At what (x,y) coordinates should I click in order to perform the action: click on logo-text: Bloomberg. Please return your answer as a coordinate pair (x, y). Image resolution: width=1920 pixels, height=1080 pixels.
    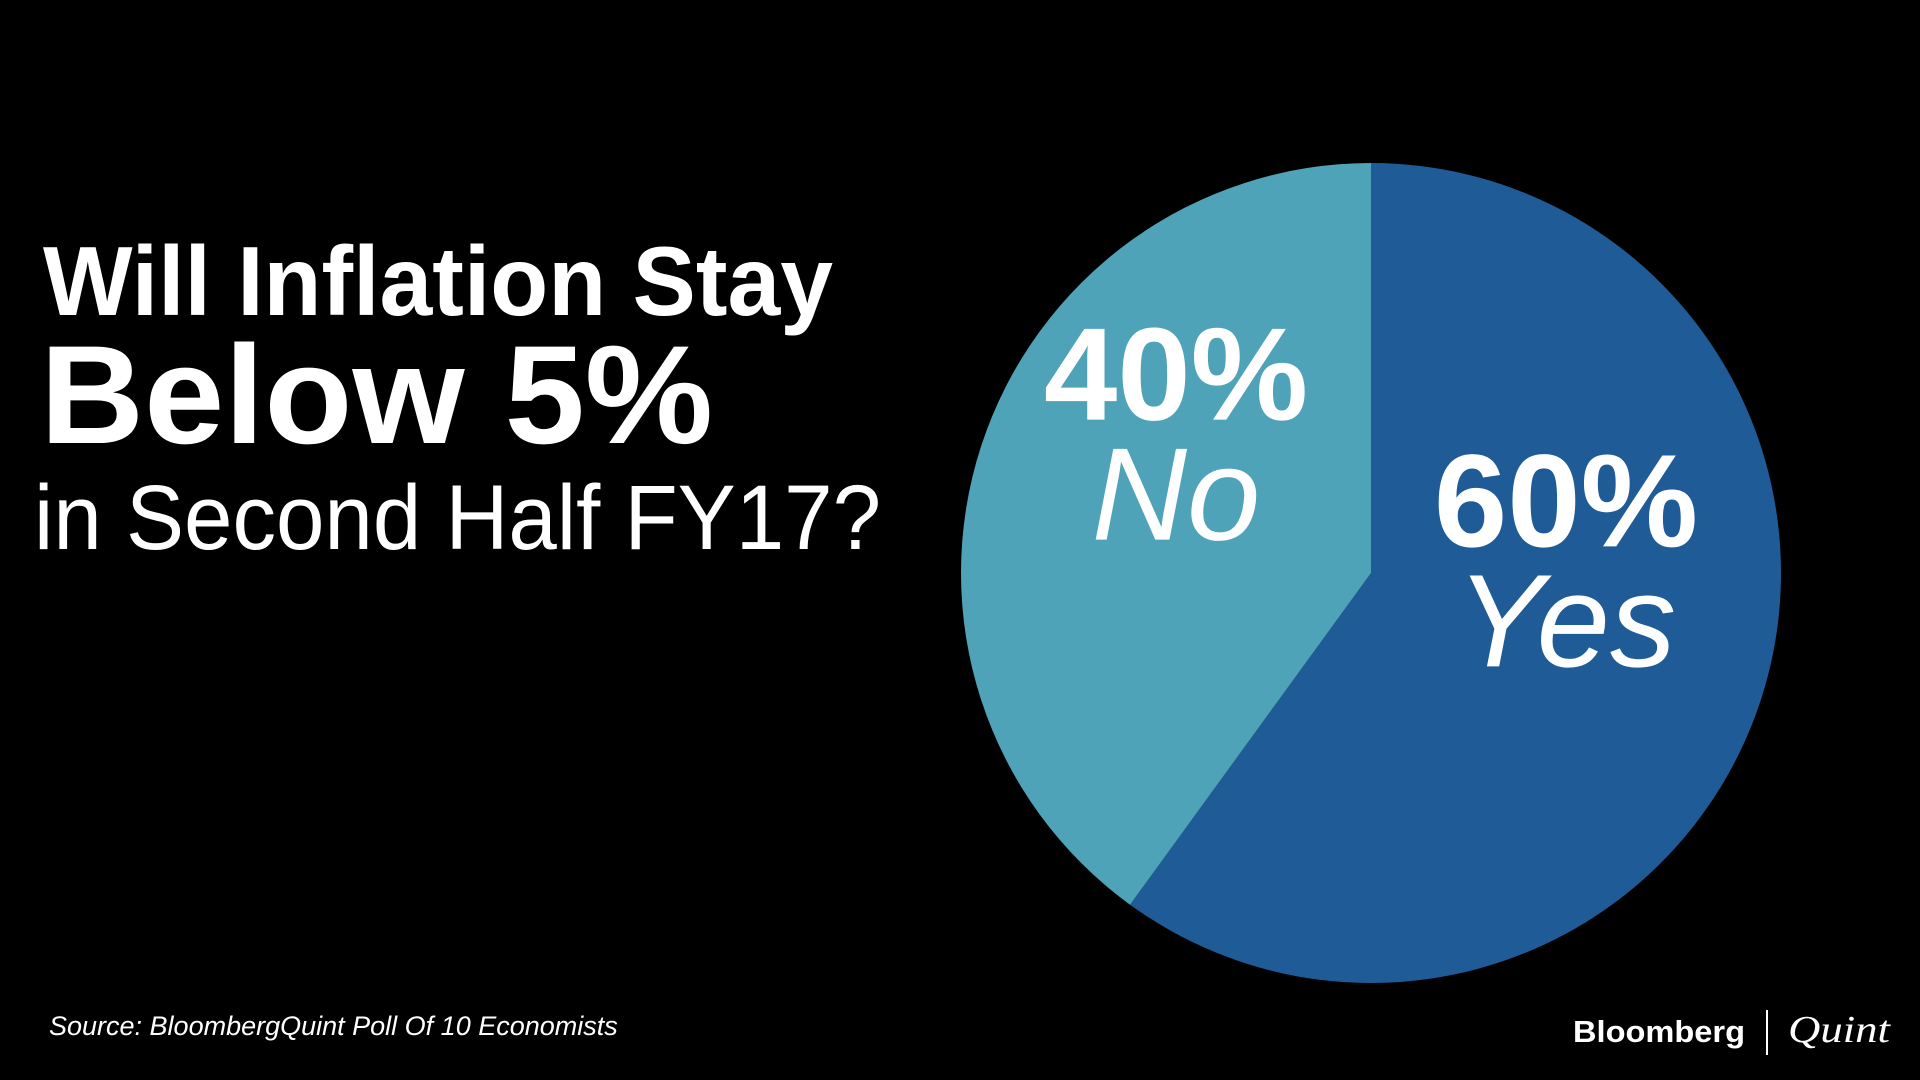
    Looking at the image, I should click on (1659, 1031).